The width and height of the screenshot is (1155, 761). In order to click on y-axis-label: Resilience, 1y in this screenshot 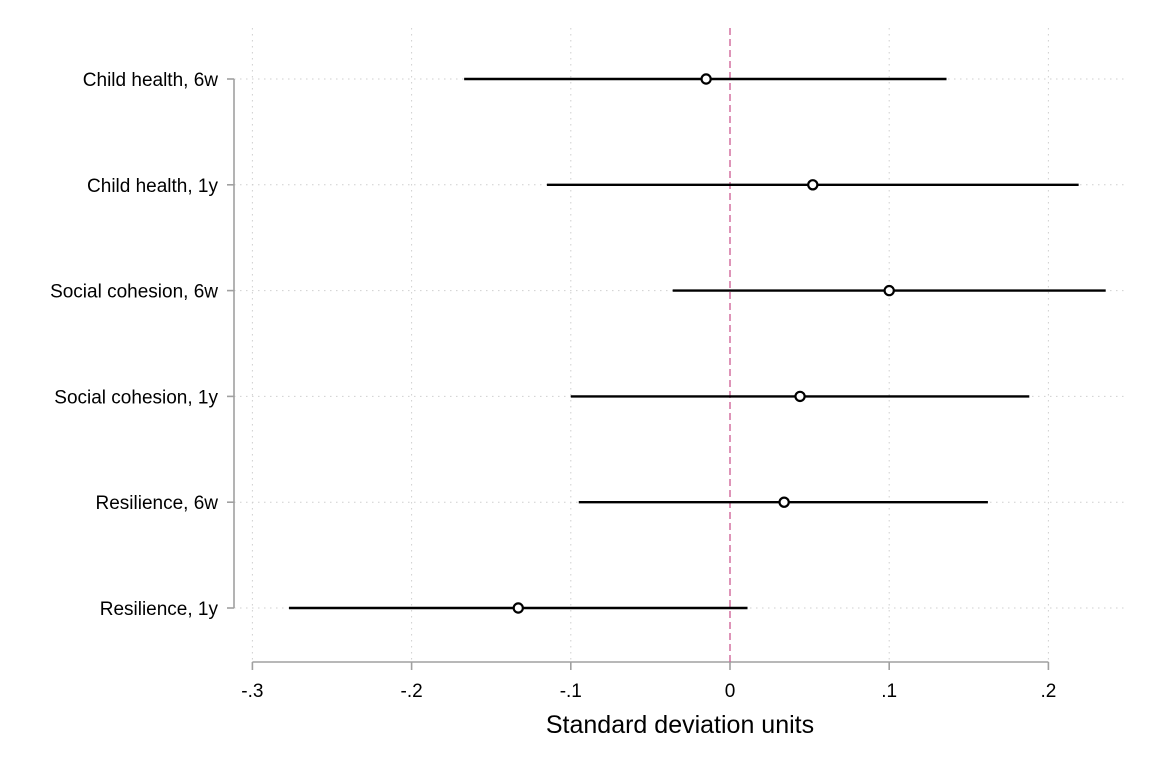, I will do `click(159, 609)`.